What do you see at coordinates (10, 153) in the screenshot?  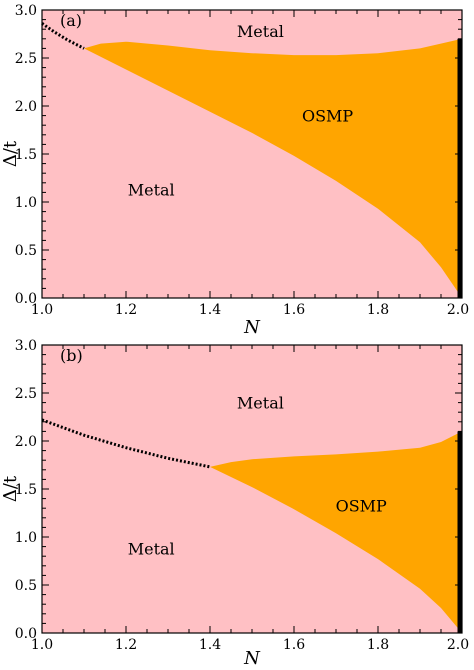 I see `panel-a-y-axis-label: Δ/t` at bounding box center [10, 153].